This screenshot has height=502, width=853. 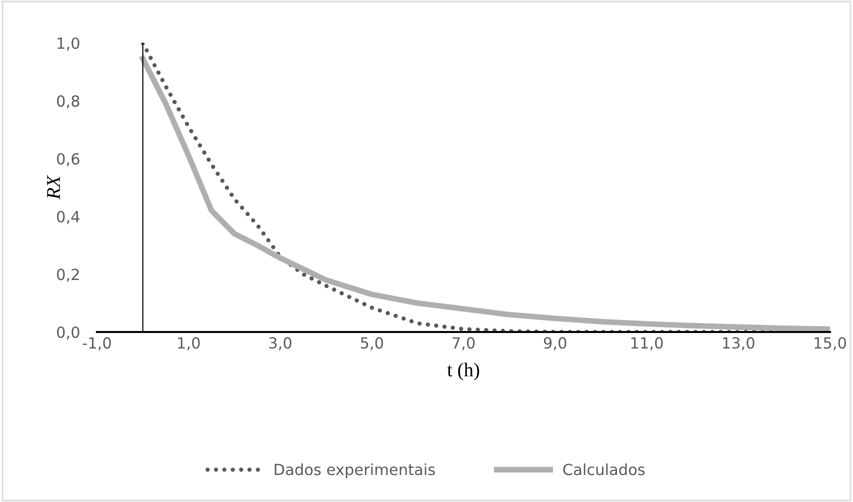 What do you see at coordinates (68, 275) in the screenshot?
I see `y-tick-label: 0,2` at bounding box center [68, 275].